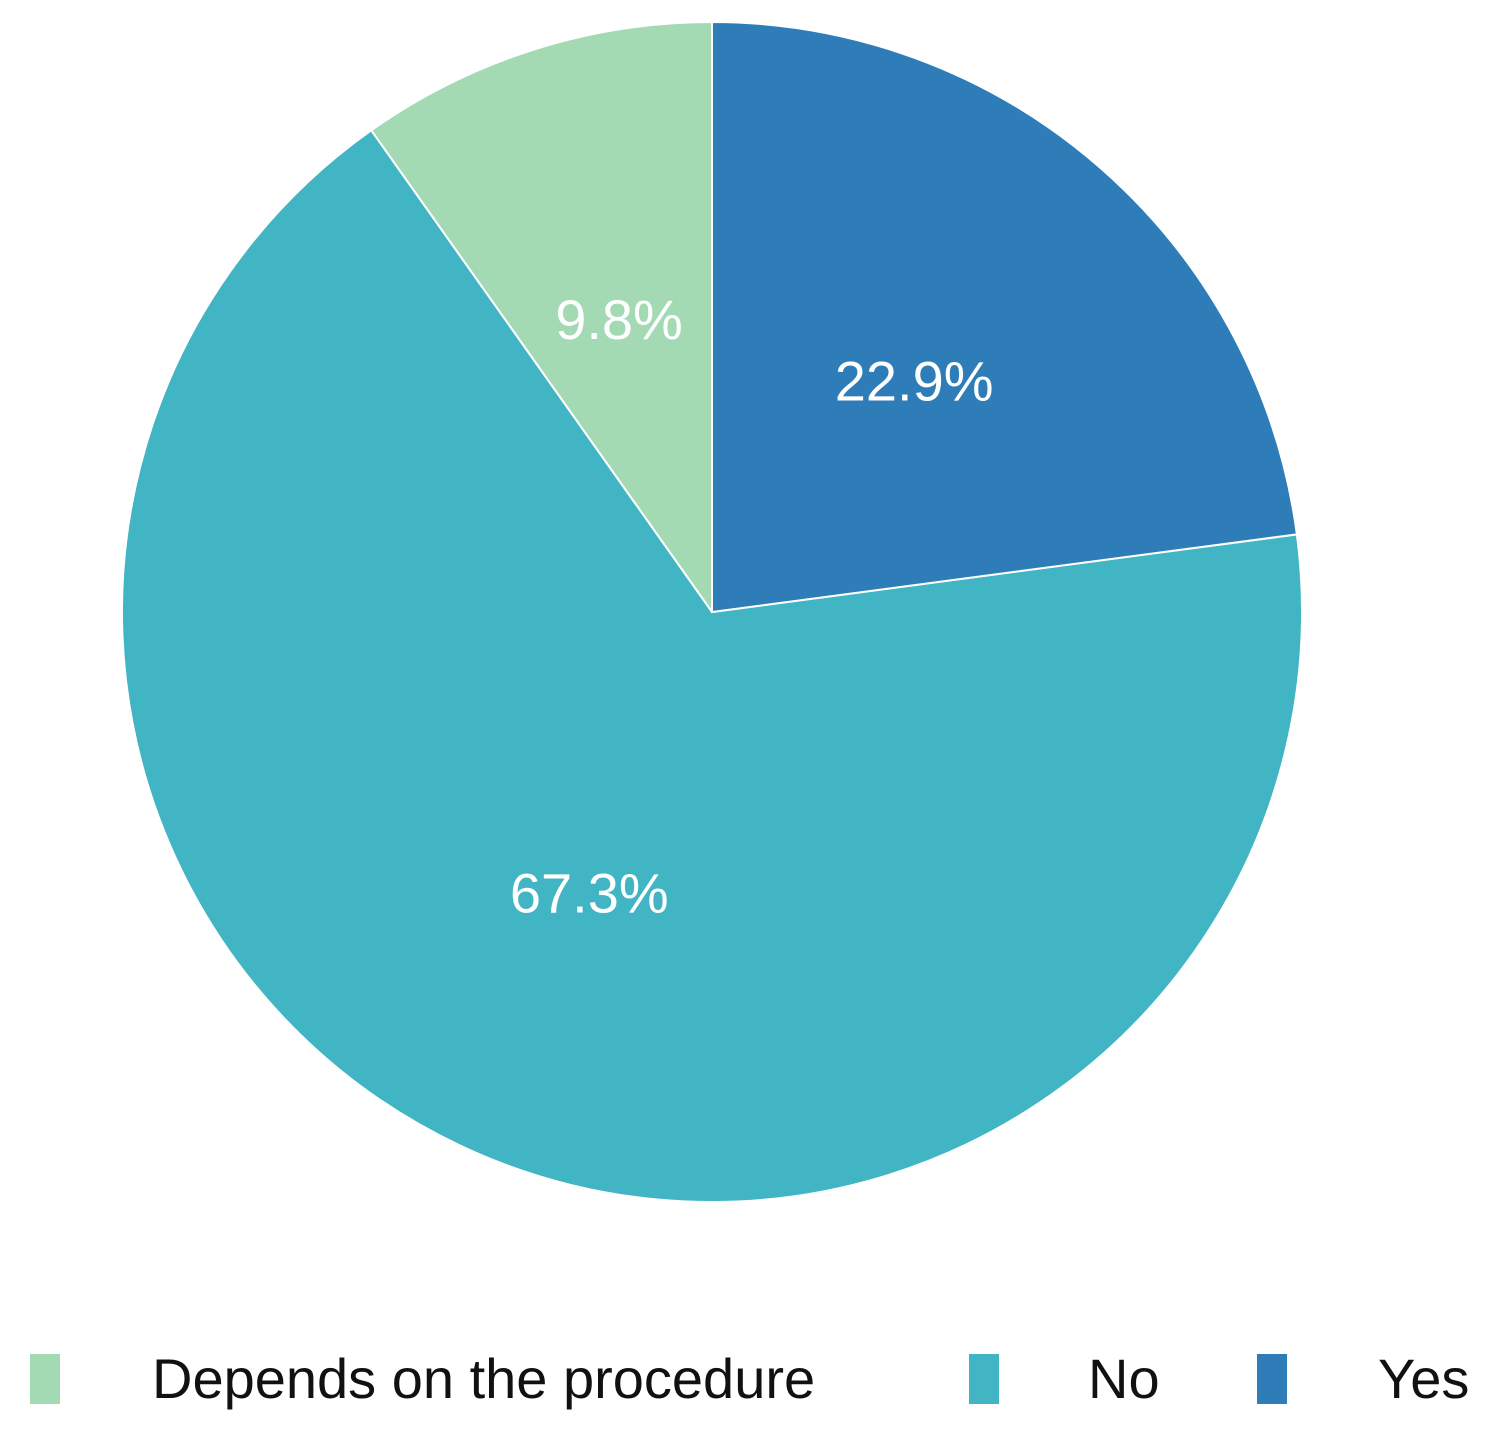 The height and width of the screenshot is (1429, 1500). Describe the element at coordinates (984, 1379) in the screenshot. I see `legend-swatch-no` at that location.